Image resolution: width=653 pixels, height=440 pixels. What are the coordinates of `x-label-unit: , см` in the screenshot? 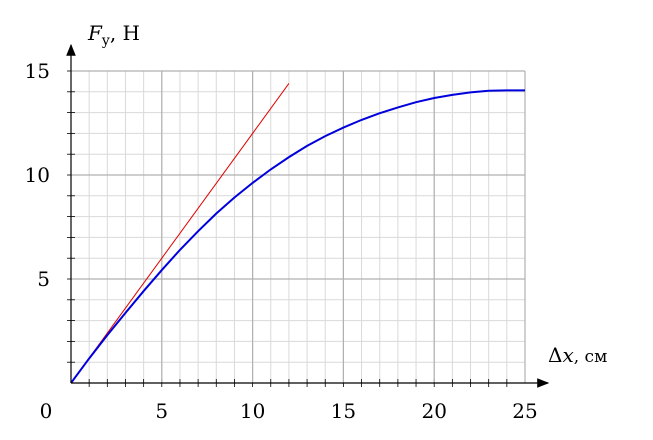 It's located at (591, 357).